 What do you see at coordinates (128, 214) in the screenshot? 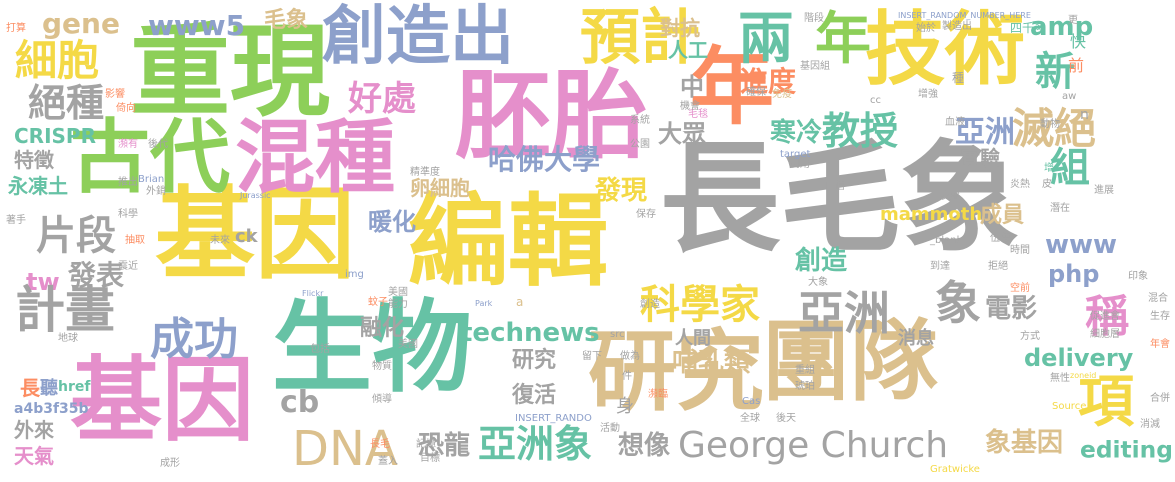
I see `word: 科學` at bounding box center [128, 214].